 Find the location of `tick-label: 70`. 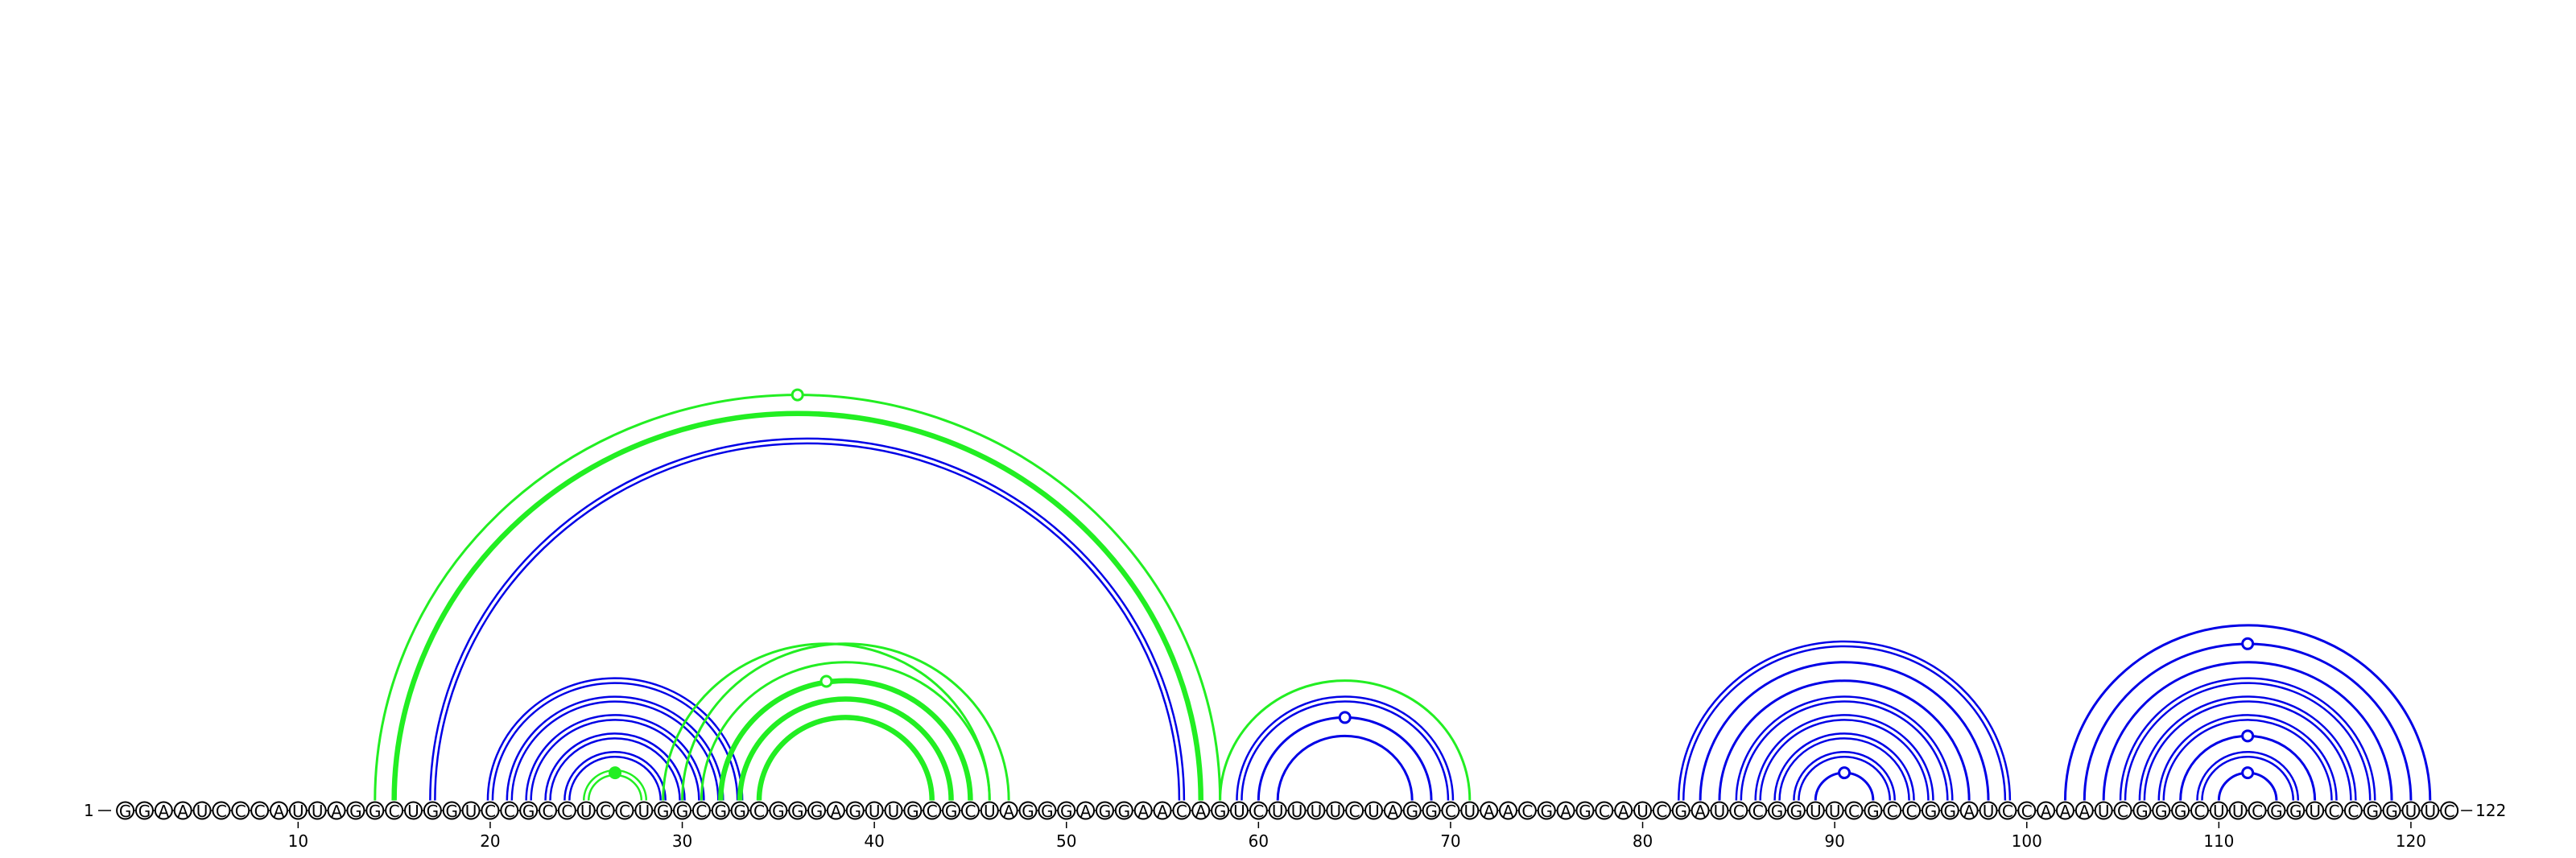

tick-label: 70 is located at coordinates (1450, 841).